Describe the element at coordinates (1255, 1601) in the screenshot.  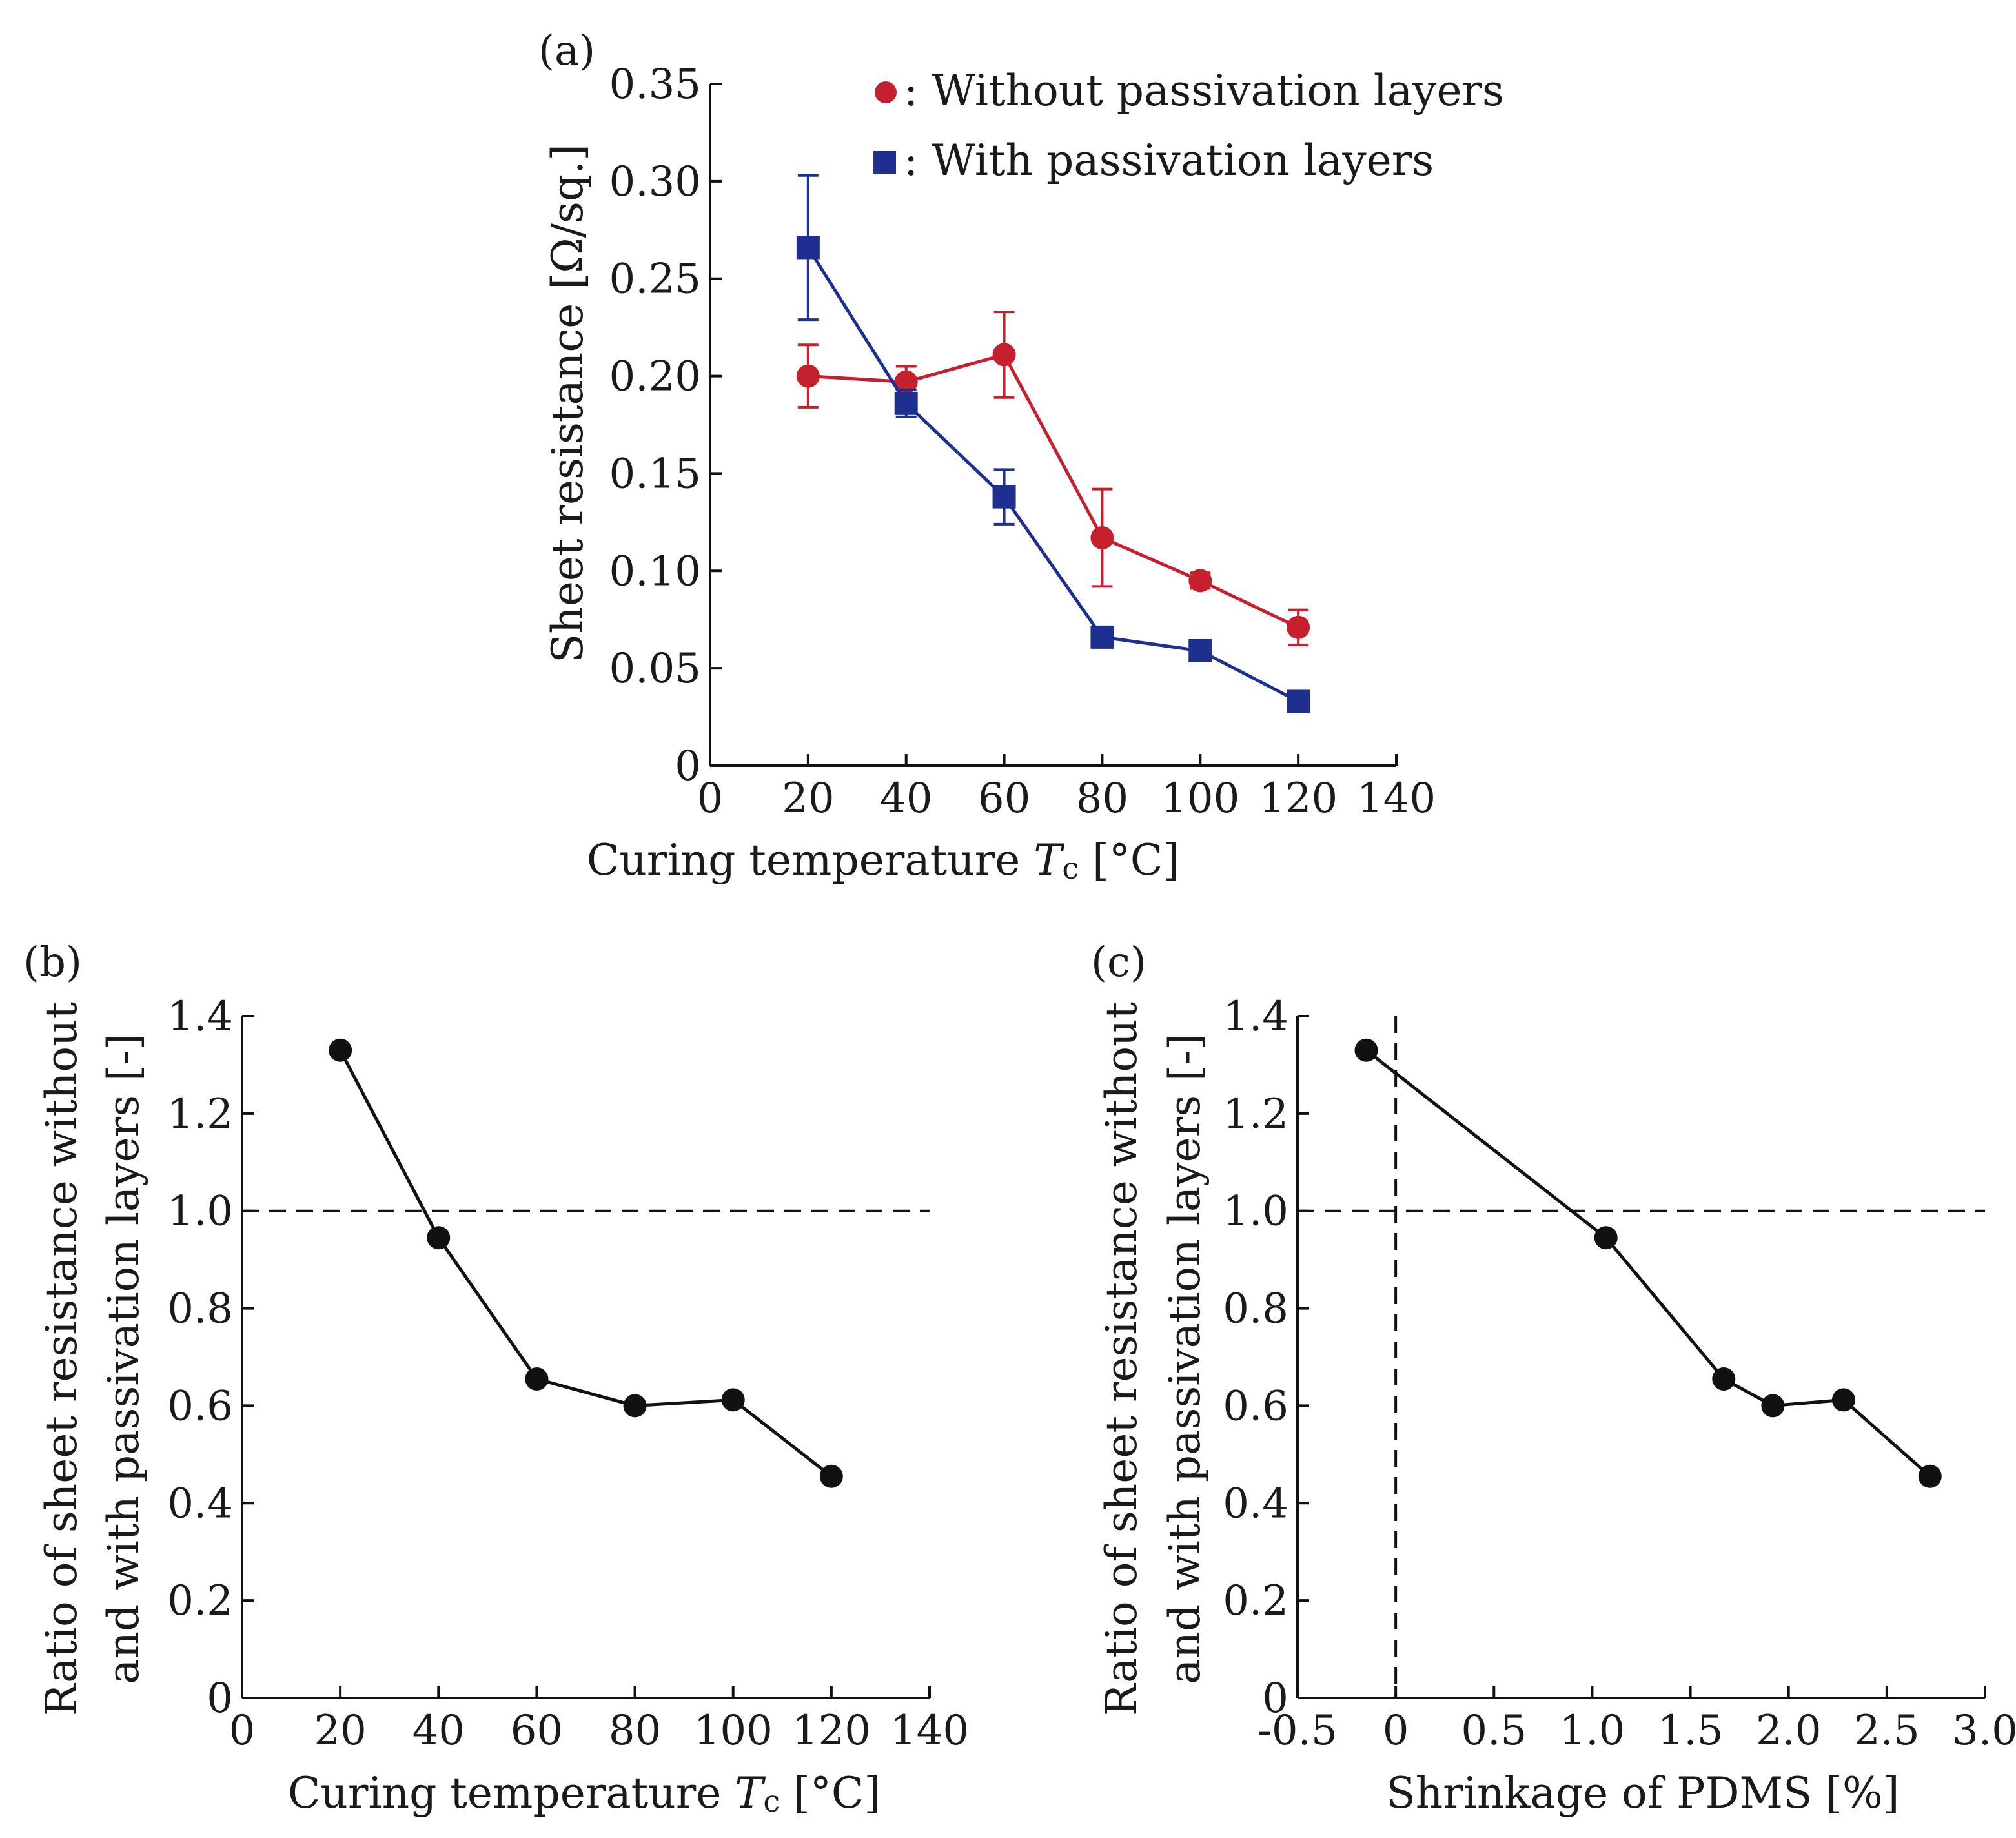
I see `c-y-tick-label: 0.2` at that location.